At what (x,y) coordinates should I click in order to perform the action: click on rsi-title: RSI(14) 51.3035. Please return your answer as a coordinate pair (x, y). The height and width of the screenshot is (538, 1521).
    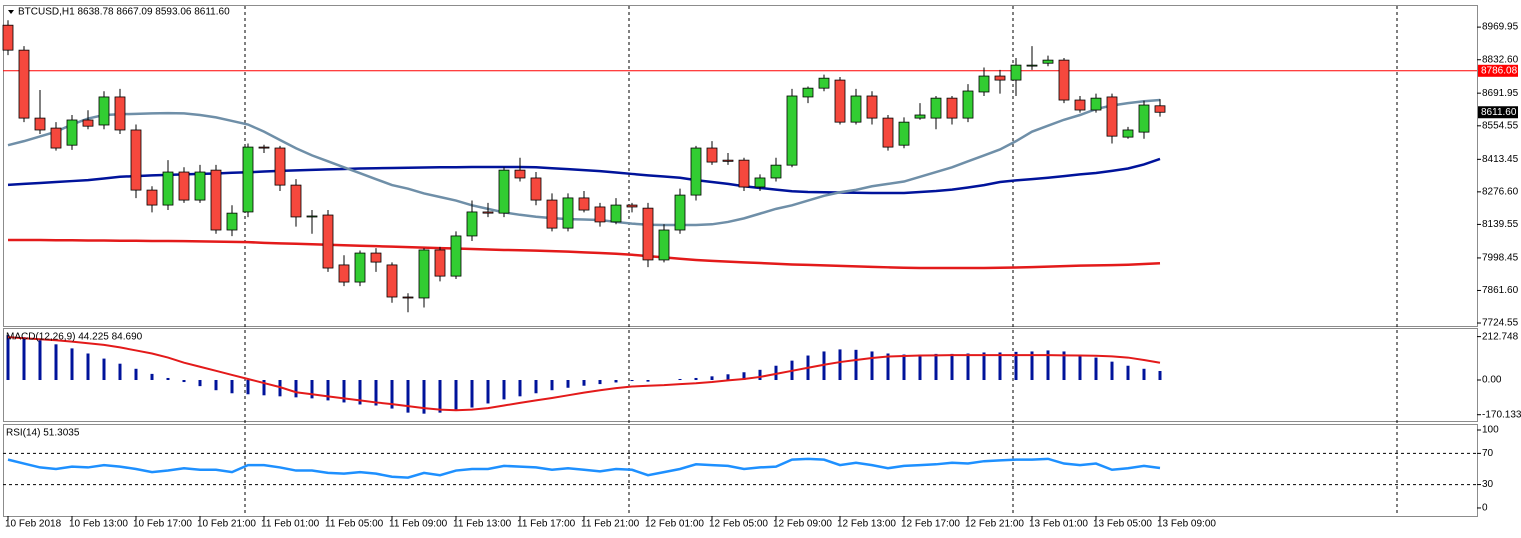
    Looking at the image, I should click on (43, 433).